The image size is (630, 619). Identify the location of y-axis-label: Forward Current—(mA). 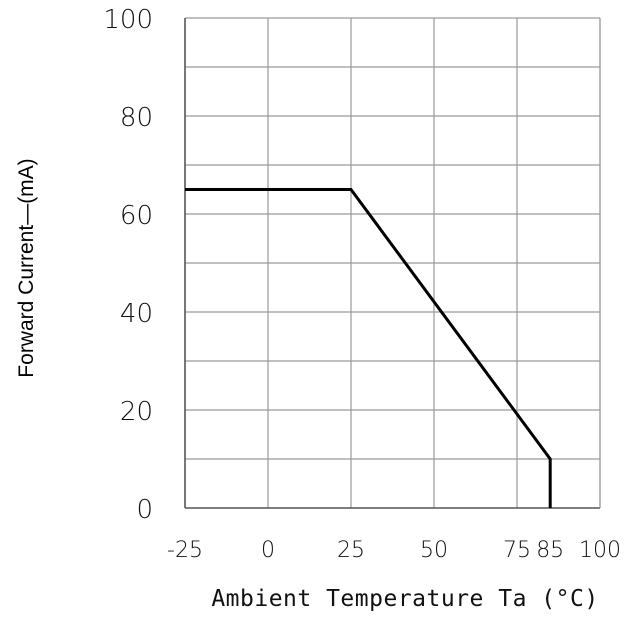
(26, 267).